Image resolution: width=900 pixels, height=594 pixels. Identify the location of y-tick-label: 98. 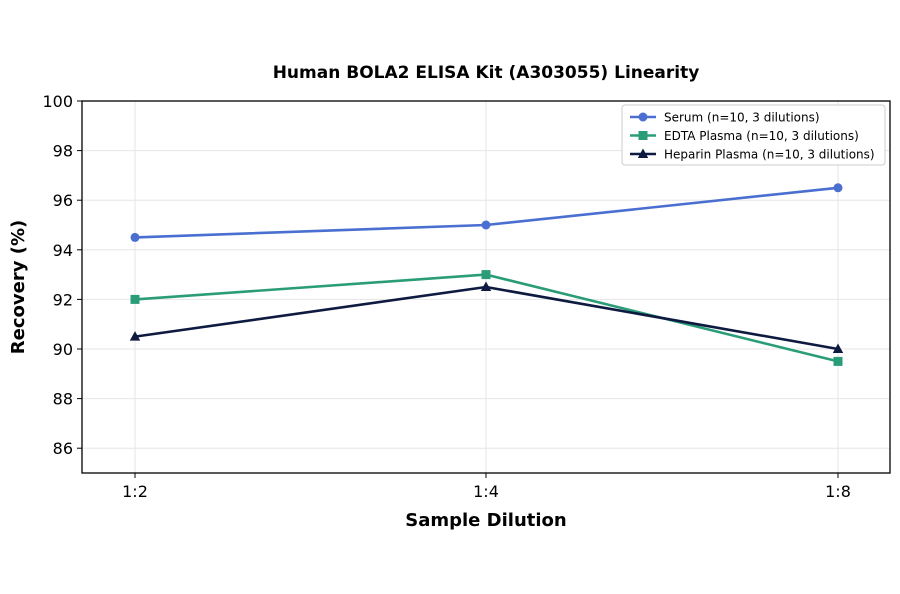
(63, 151).